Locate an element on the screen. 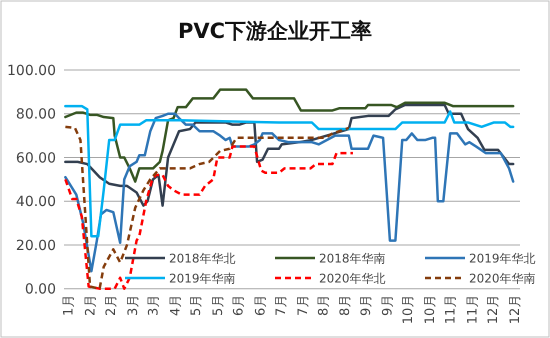 The width and height of the screenshot is (550, 338). legend-label: 2018年华南 is located at coordinates (352, 259).